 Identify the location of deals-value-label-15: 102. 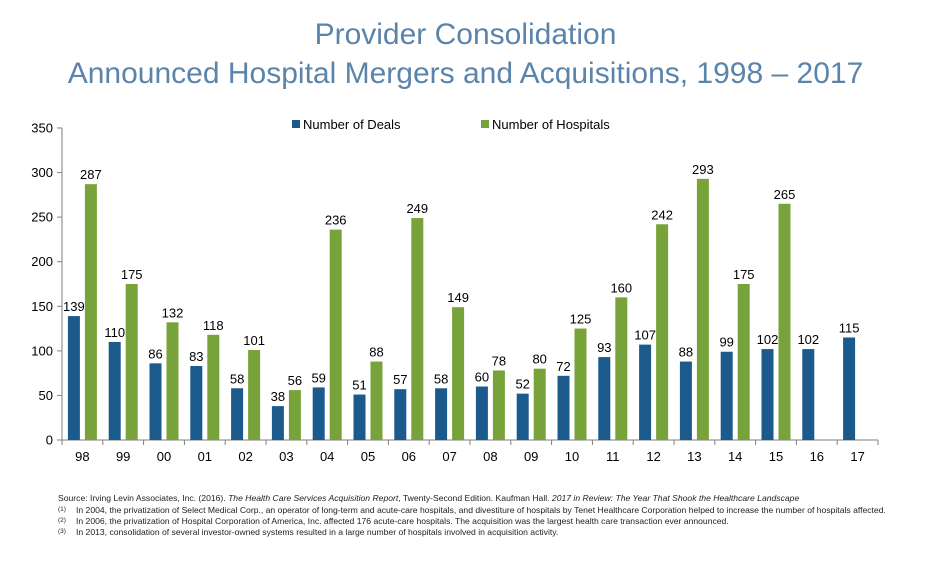
(768, 339).